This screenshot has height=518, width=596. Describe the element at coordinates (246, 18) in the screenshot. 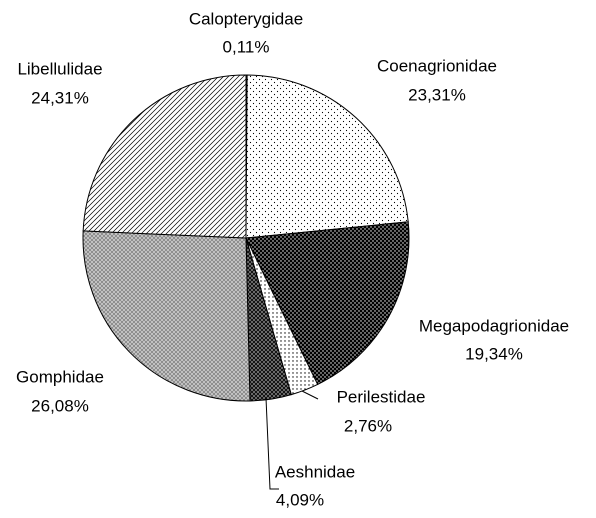

I see `slice-label: Calopterygidae` at that location.